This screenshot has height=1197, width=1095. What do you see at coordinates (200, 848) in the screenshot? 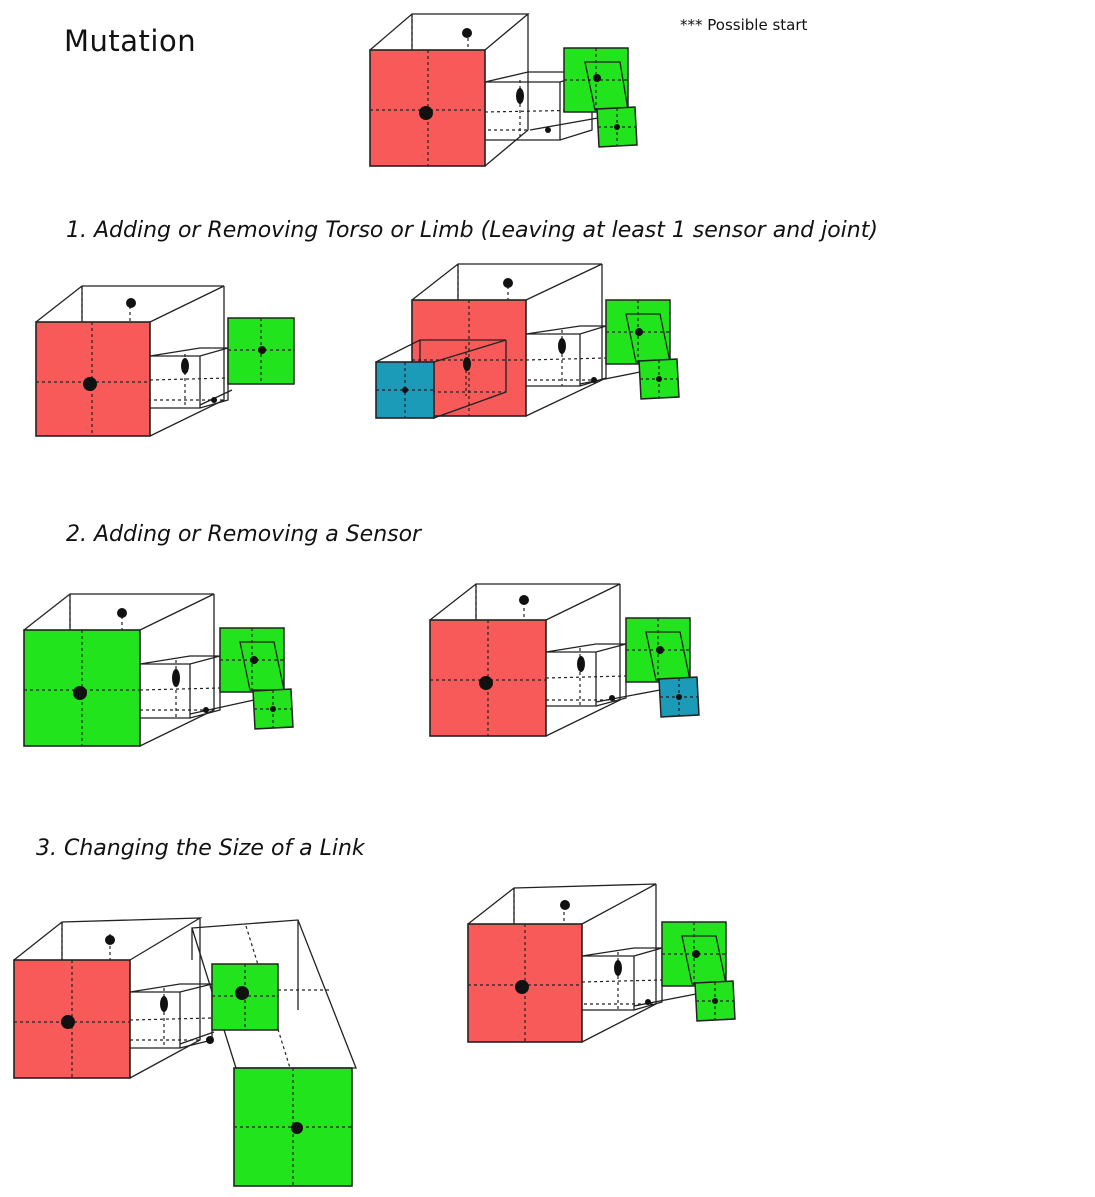
I see `section-3-heading: 3. Changing the Size of a Link` at bounding box center [200, 848].